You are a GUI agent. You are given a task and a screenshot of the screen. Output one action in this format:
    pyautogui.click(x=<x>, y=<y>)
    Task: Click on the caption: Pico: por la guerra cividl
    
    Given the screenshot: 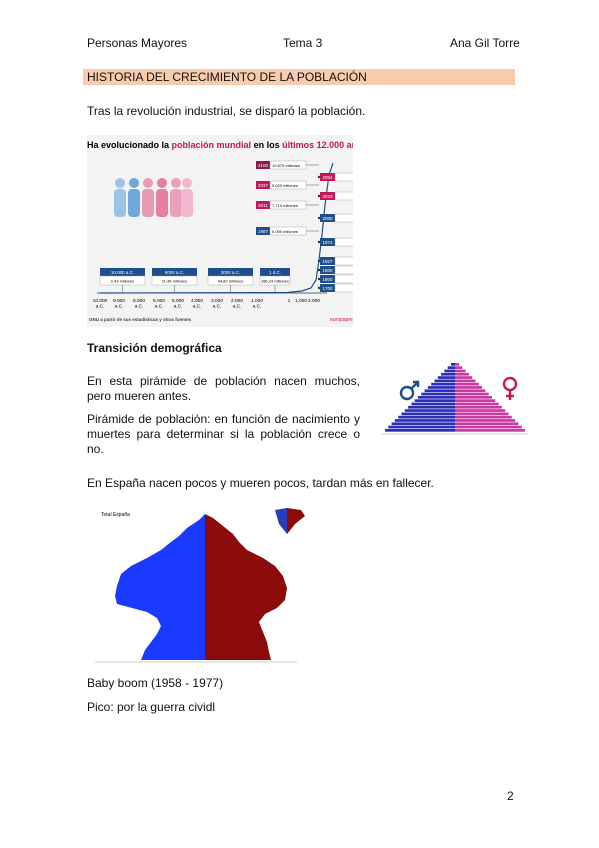 What is the action you would take?
    pyautogui.click(x=151, y=707)
    